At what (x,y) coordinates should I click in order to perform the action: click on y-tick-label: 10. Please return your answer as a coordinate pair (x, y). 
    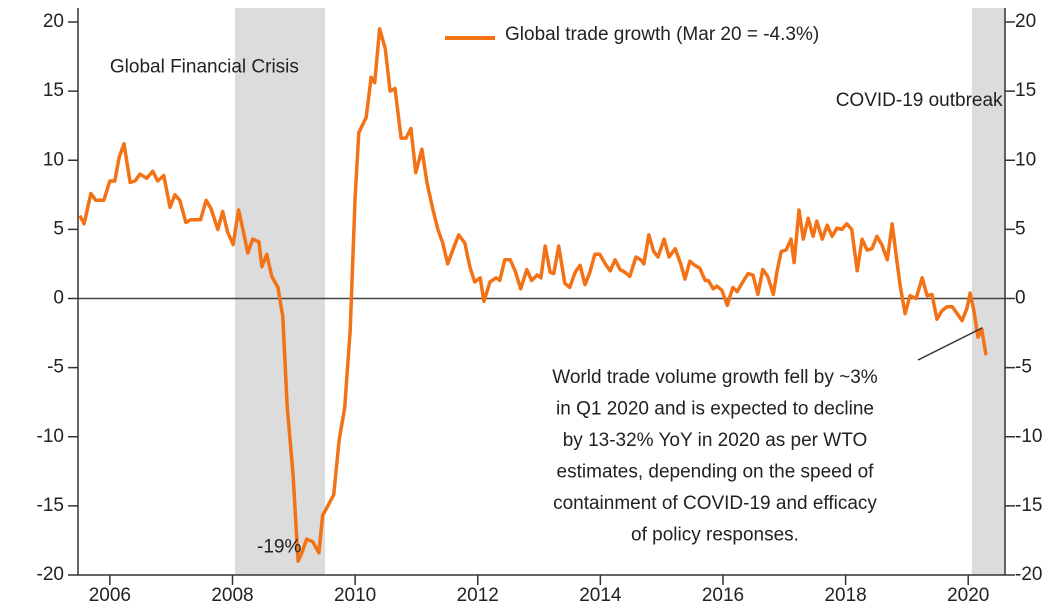
    Looking at the image, I should click on (53, 159).